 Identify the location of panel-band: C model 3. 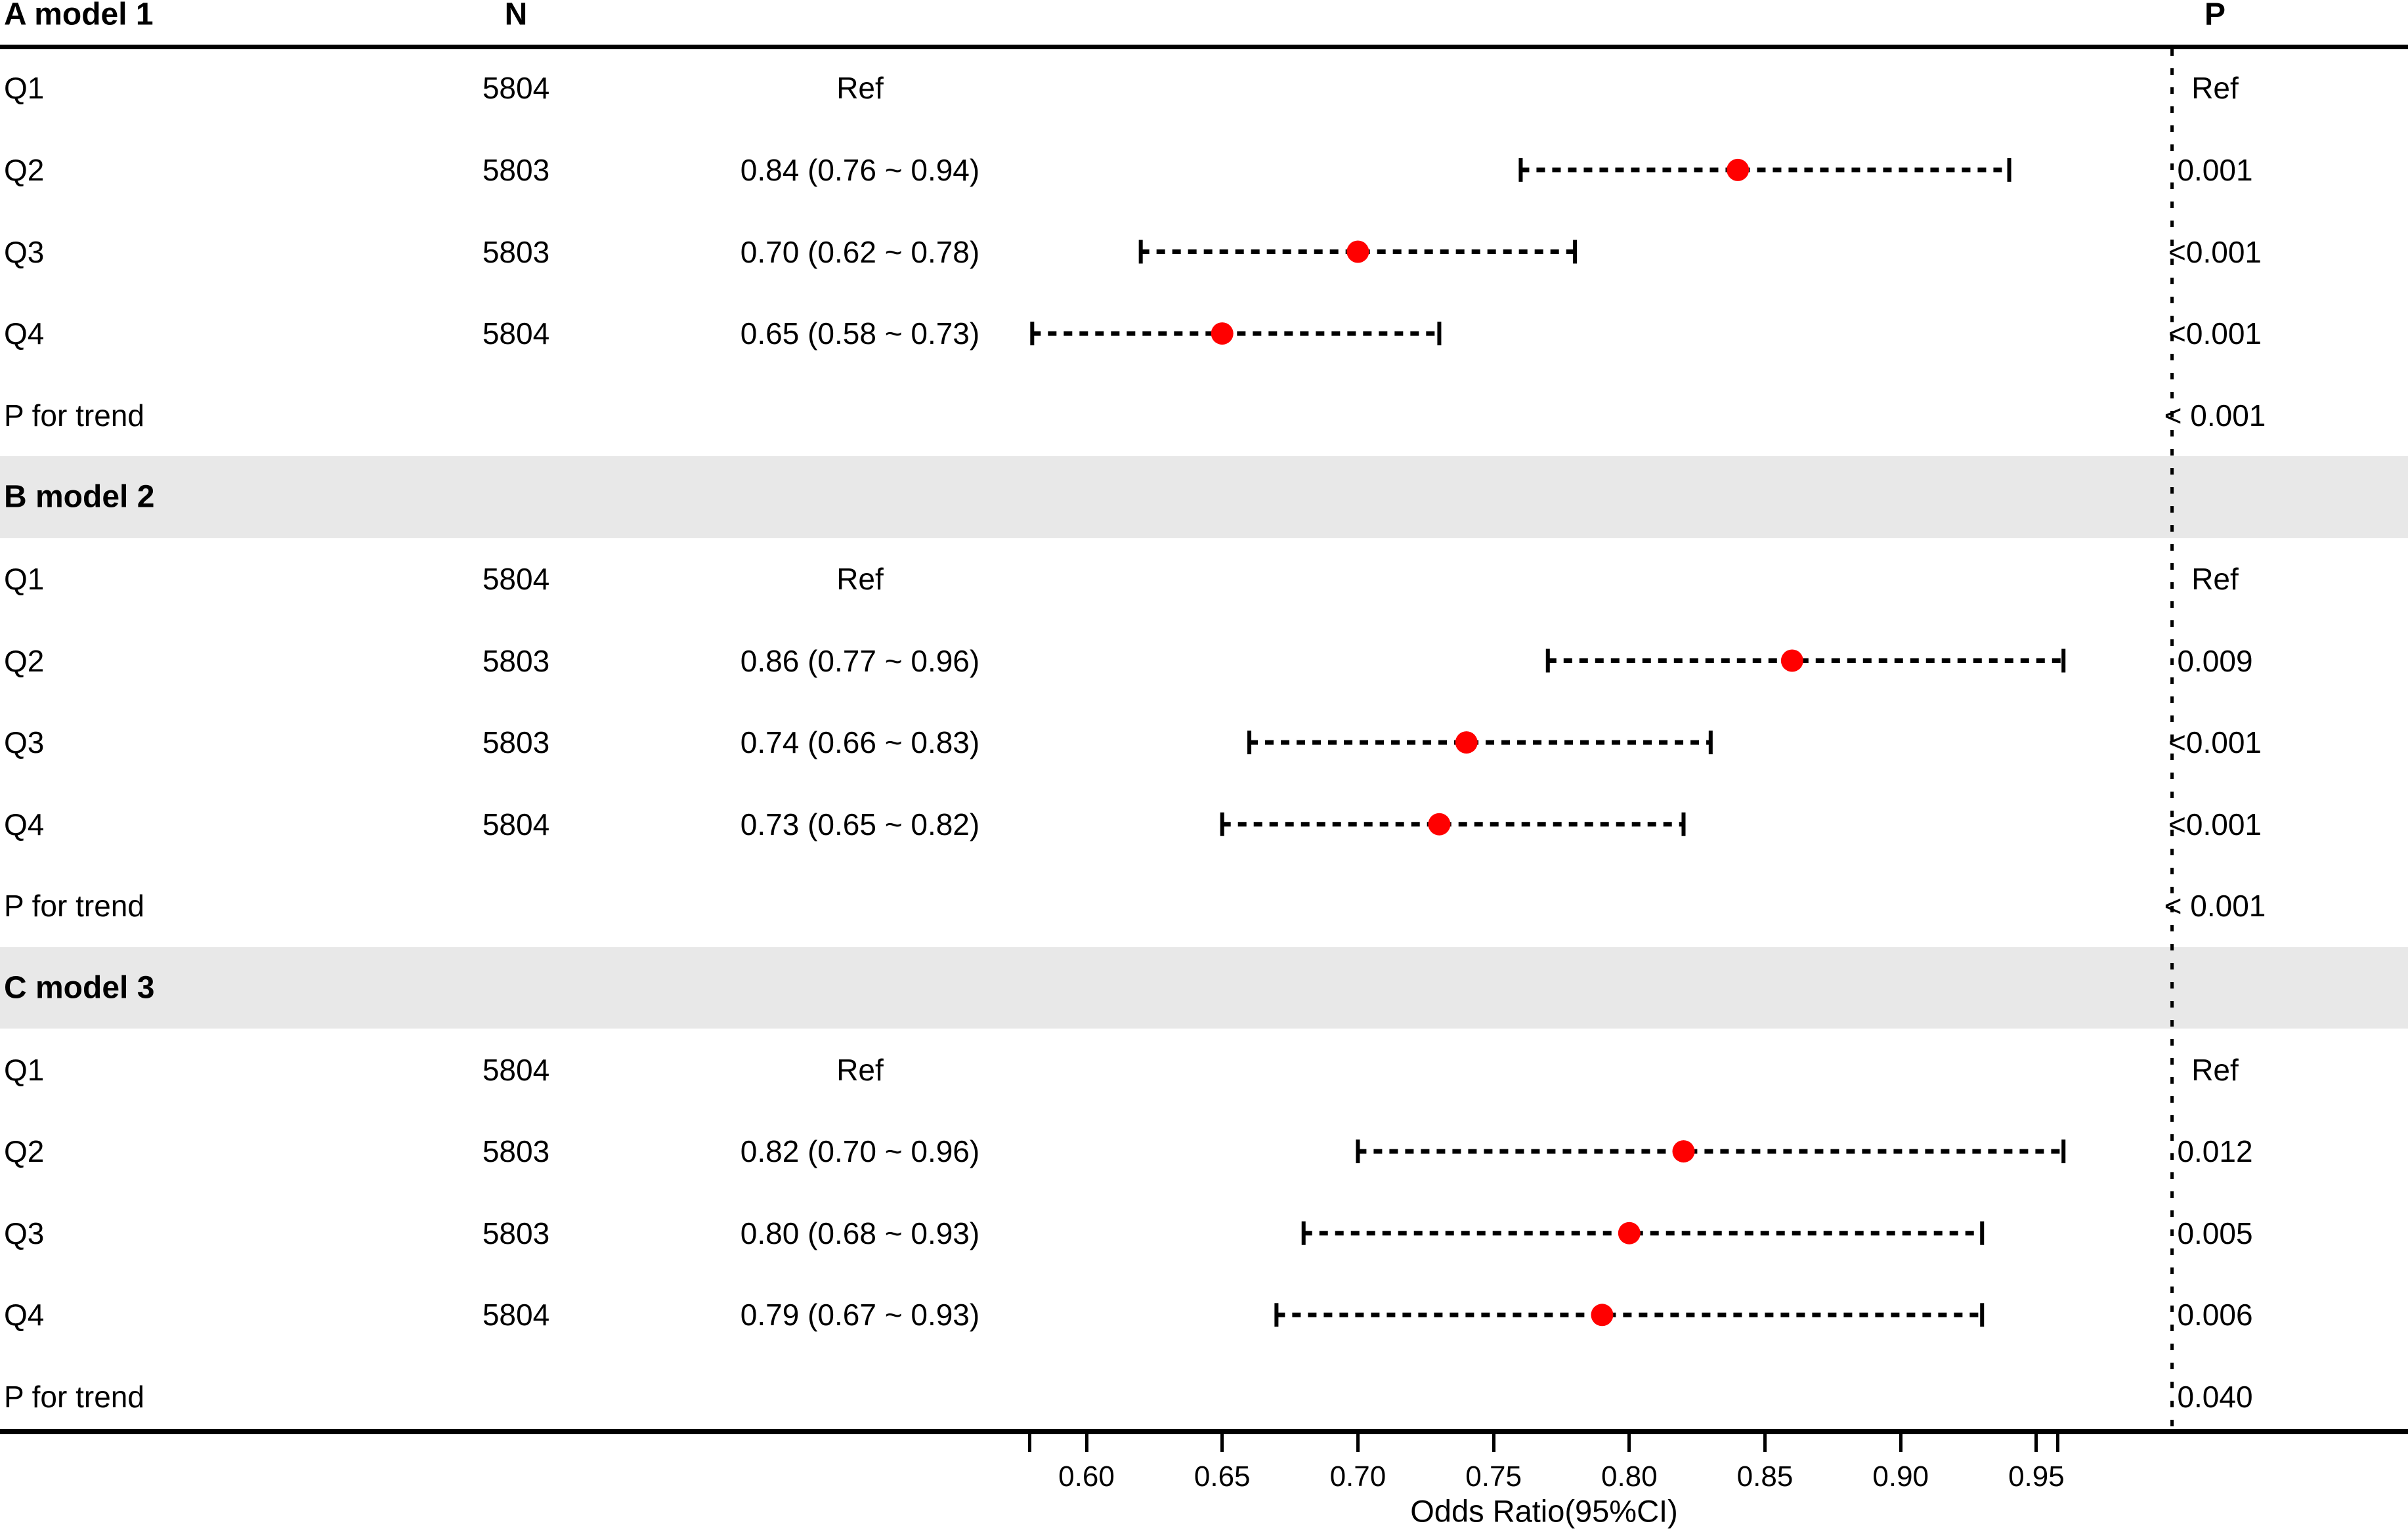
(1204, 988).